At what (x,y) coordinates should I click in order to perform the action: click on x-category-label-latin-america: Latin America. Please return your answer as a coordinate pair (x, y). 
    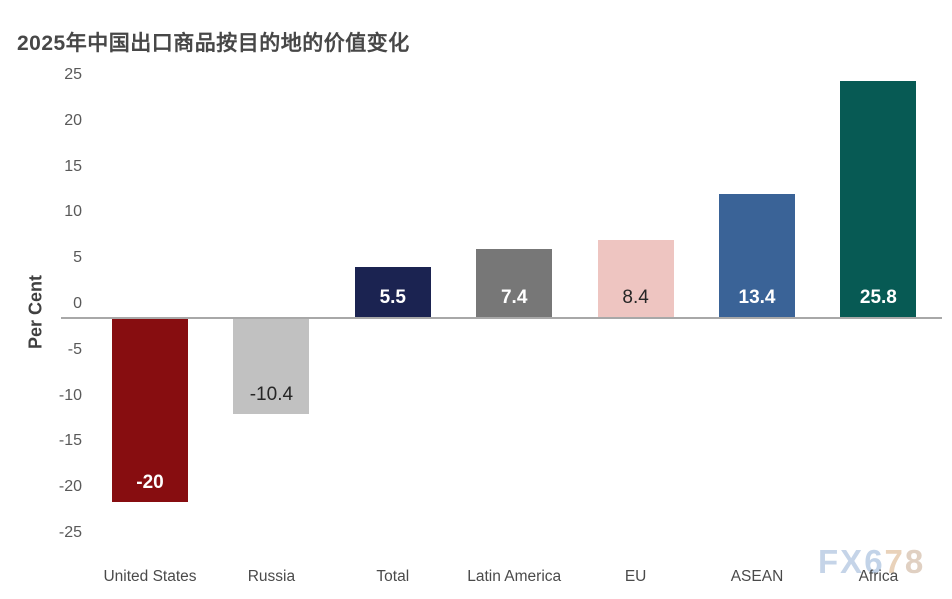
    Looking at the image, I should click on (514, 576).